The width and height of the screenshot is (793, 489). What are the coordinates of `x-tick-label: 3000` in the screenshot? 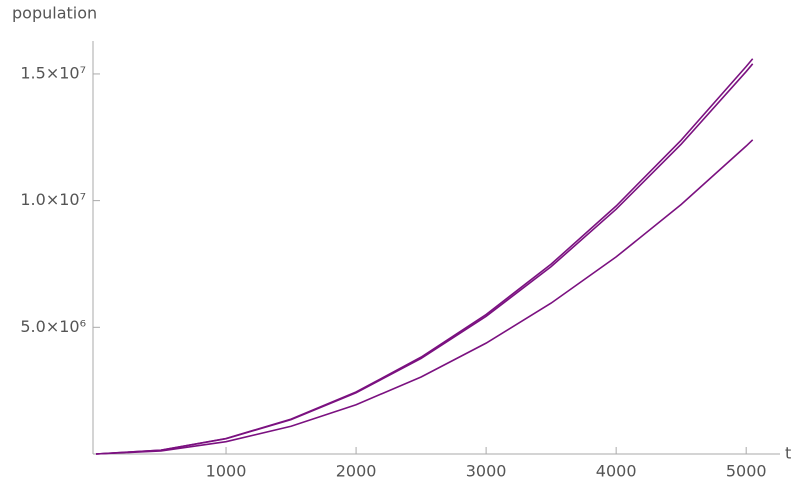 It's located at (486, 471).